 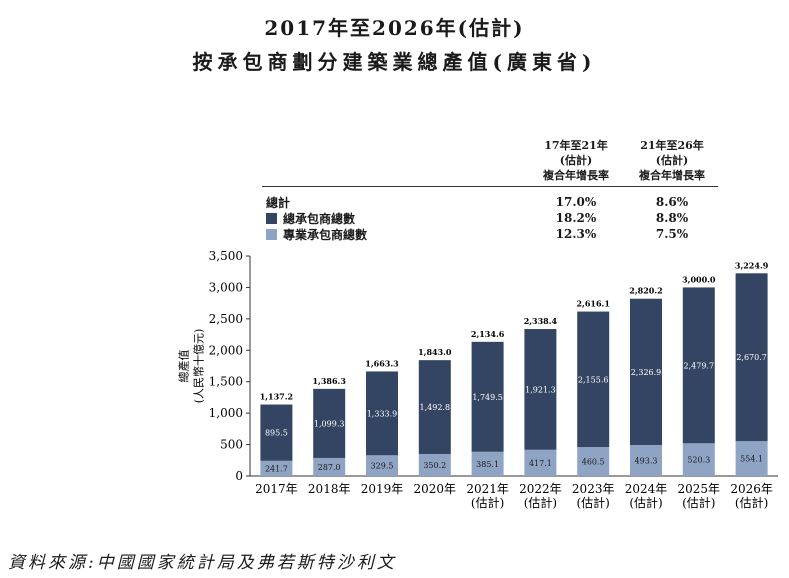 I want to click on cagr-specialty-2021-2026: 7.5%, so click(x=672, y=234).